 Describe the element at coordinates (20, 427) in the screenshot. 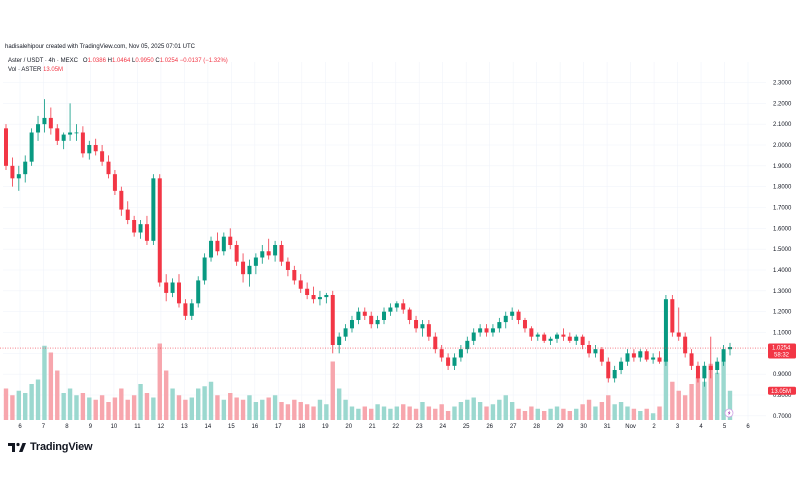

I see `time-tick-label: 6` at that location.